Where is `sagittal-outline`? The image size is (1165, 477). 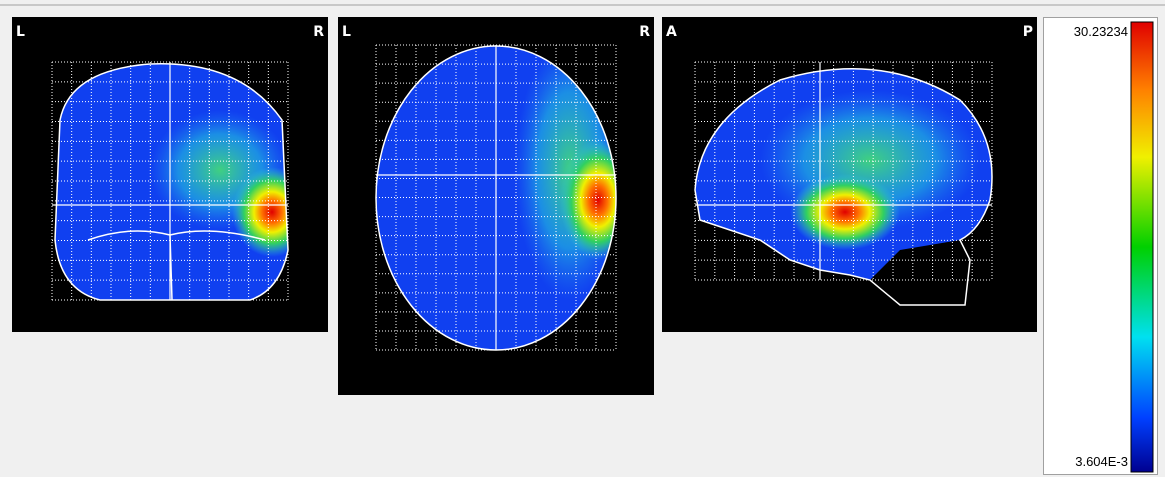 sagittal-outline is located at coordinates (843, 187).